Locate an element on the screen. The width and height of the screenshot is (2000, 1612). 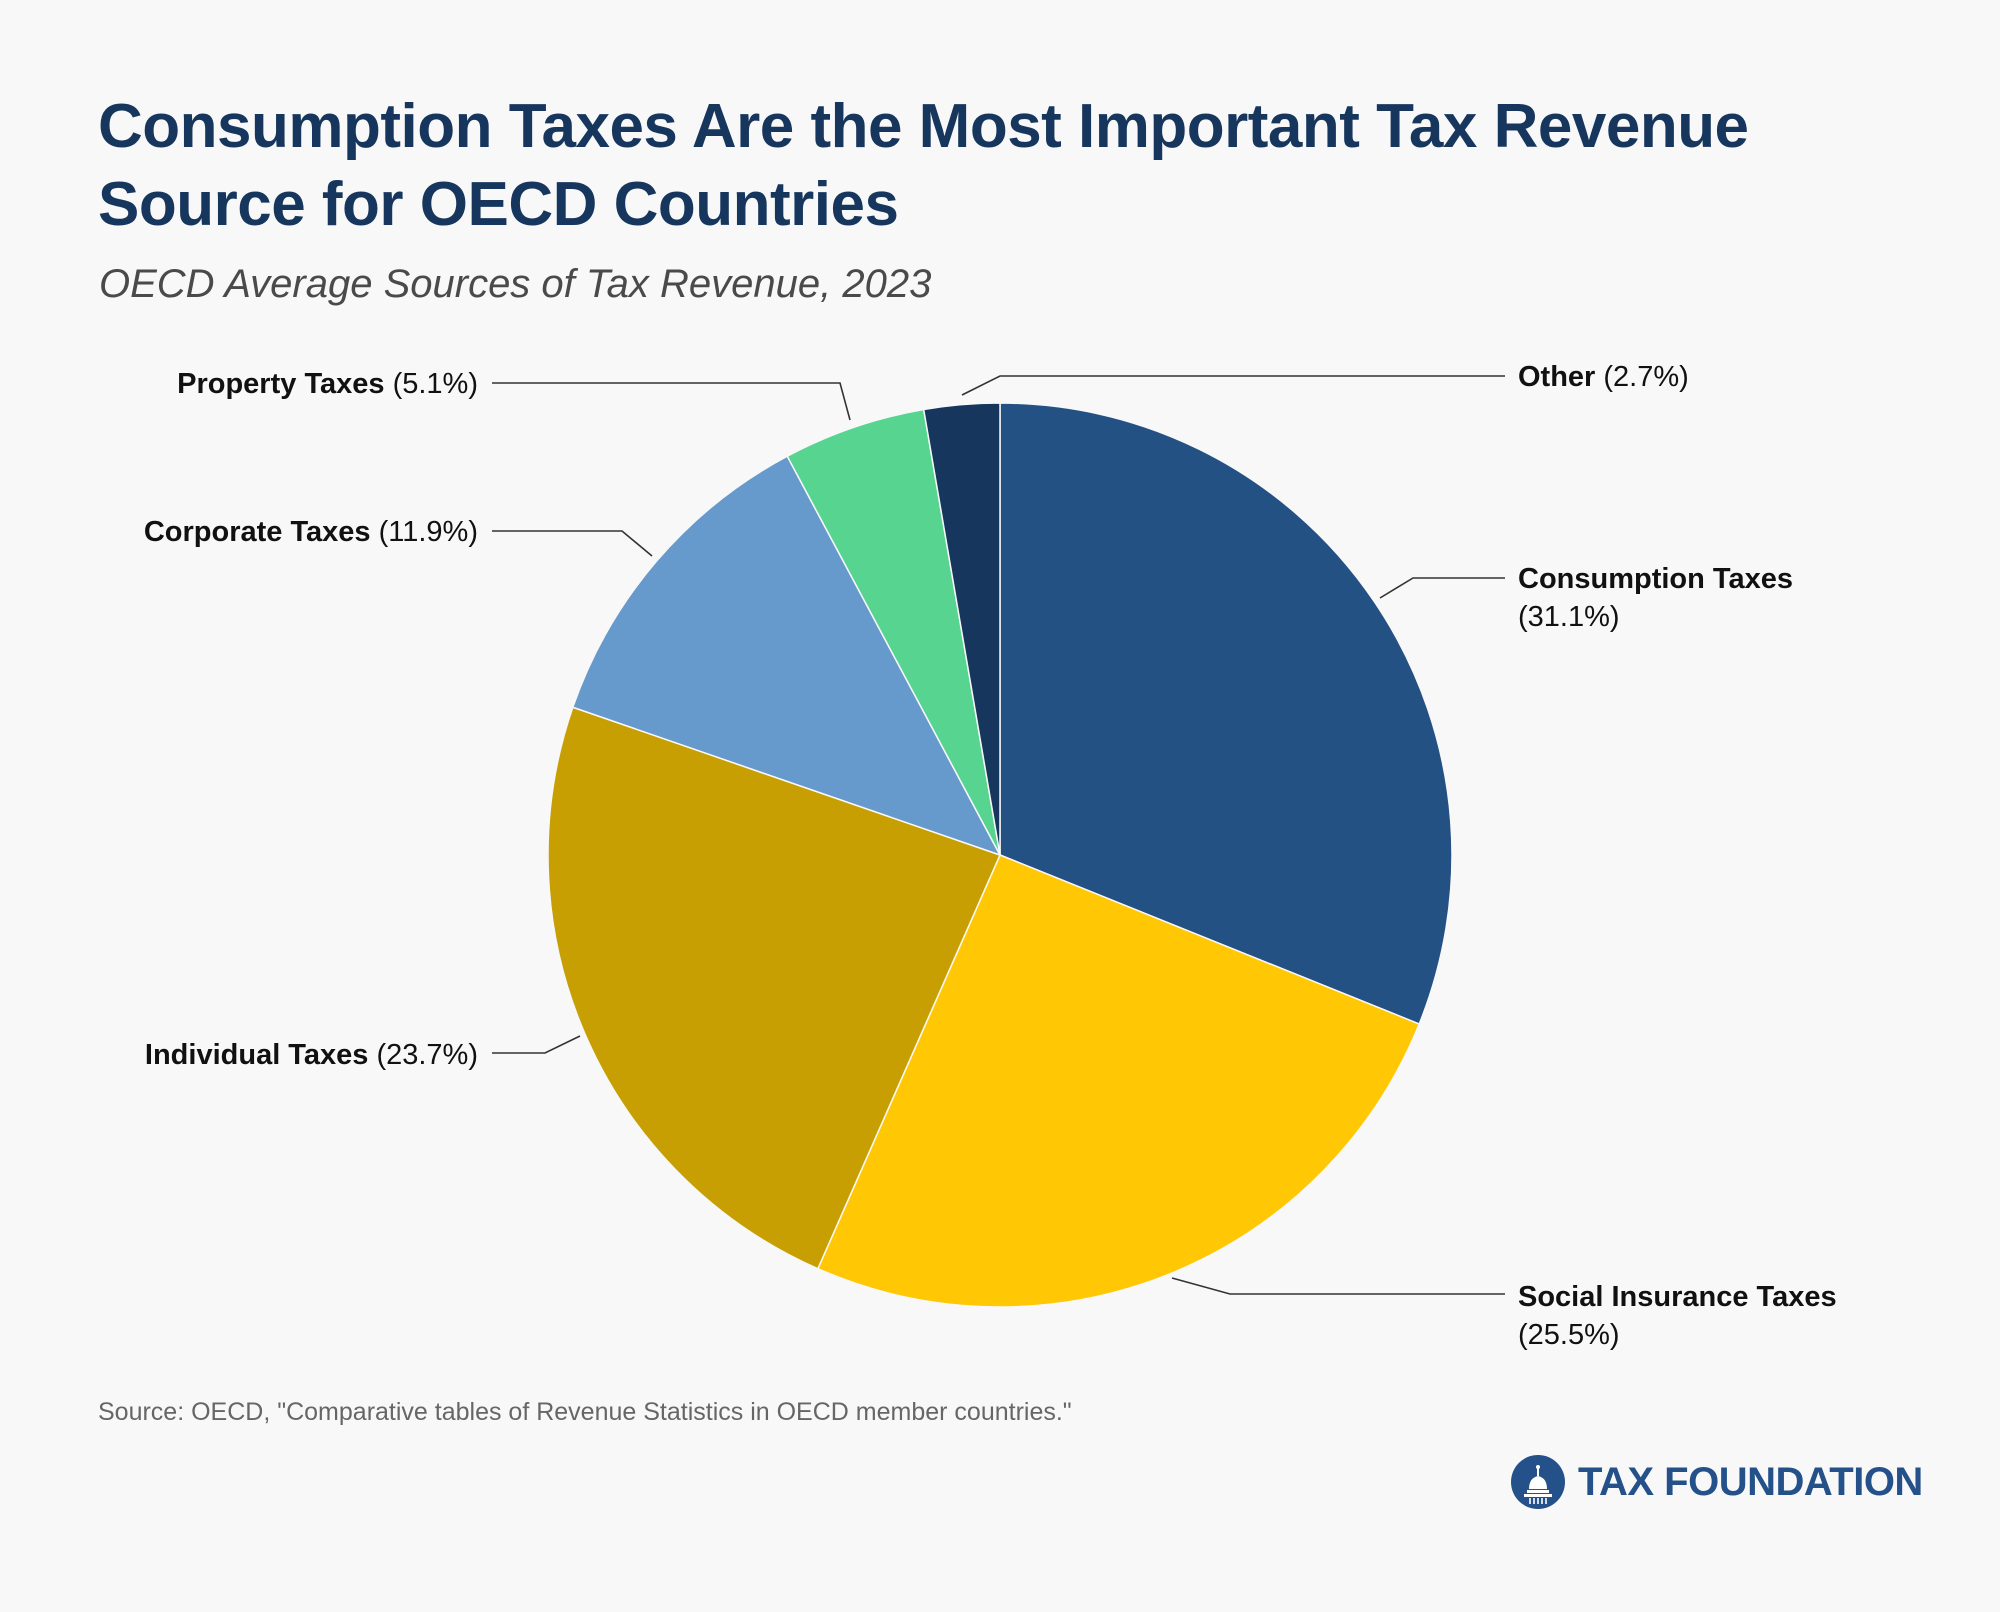
pie-slice-social-insurance-taxes is located at coordinates (1118, 1081).